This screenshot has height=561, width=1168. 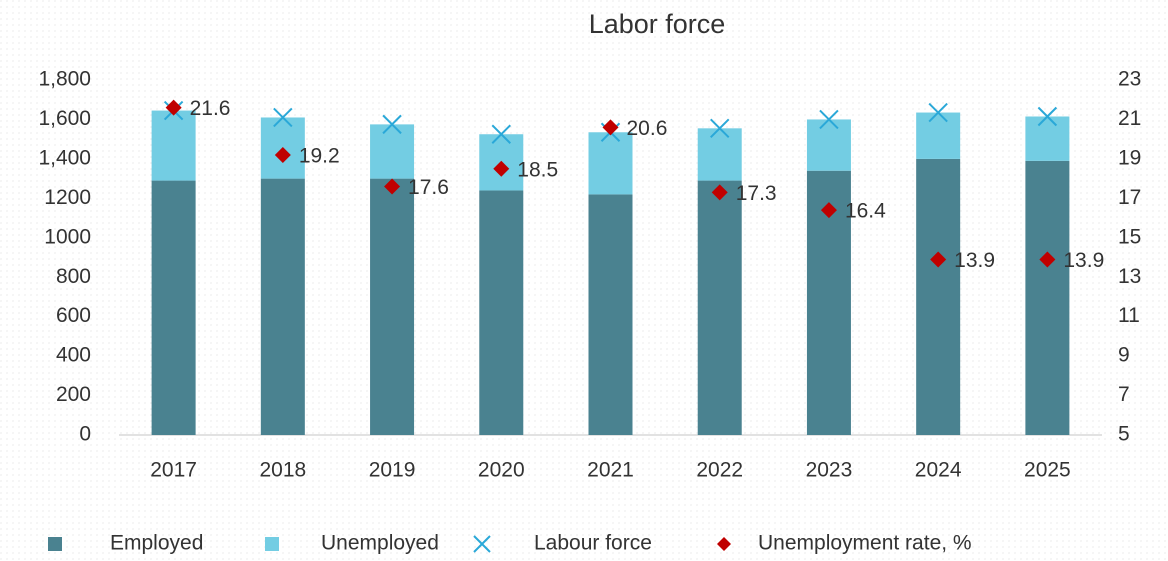 I want to click on y-tick-label: 600, so click(x=73, y=315).